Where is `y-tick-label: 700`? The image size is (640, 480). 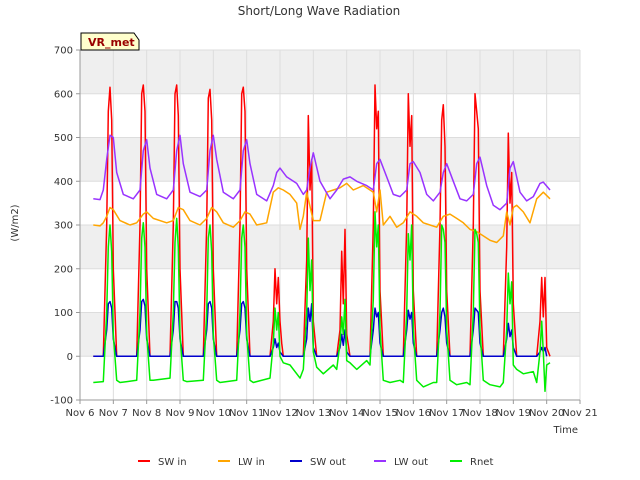 y-tick-label: 700 is located at coordinates (63, 51).